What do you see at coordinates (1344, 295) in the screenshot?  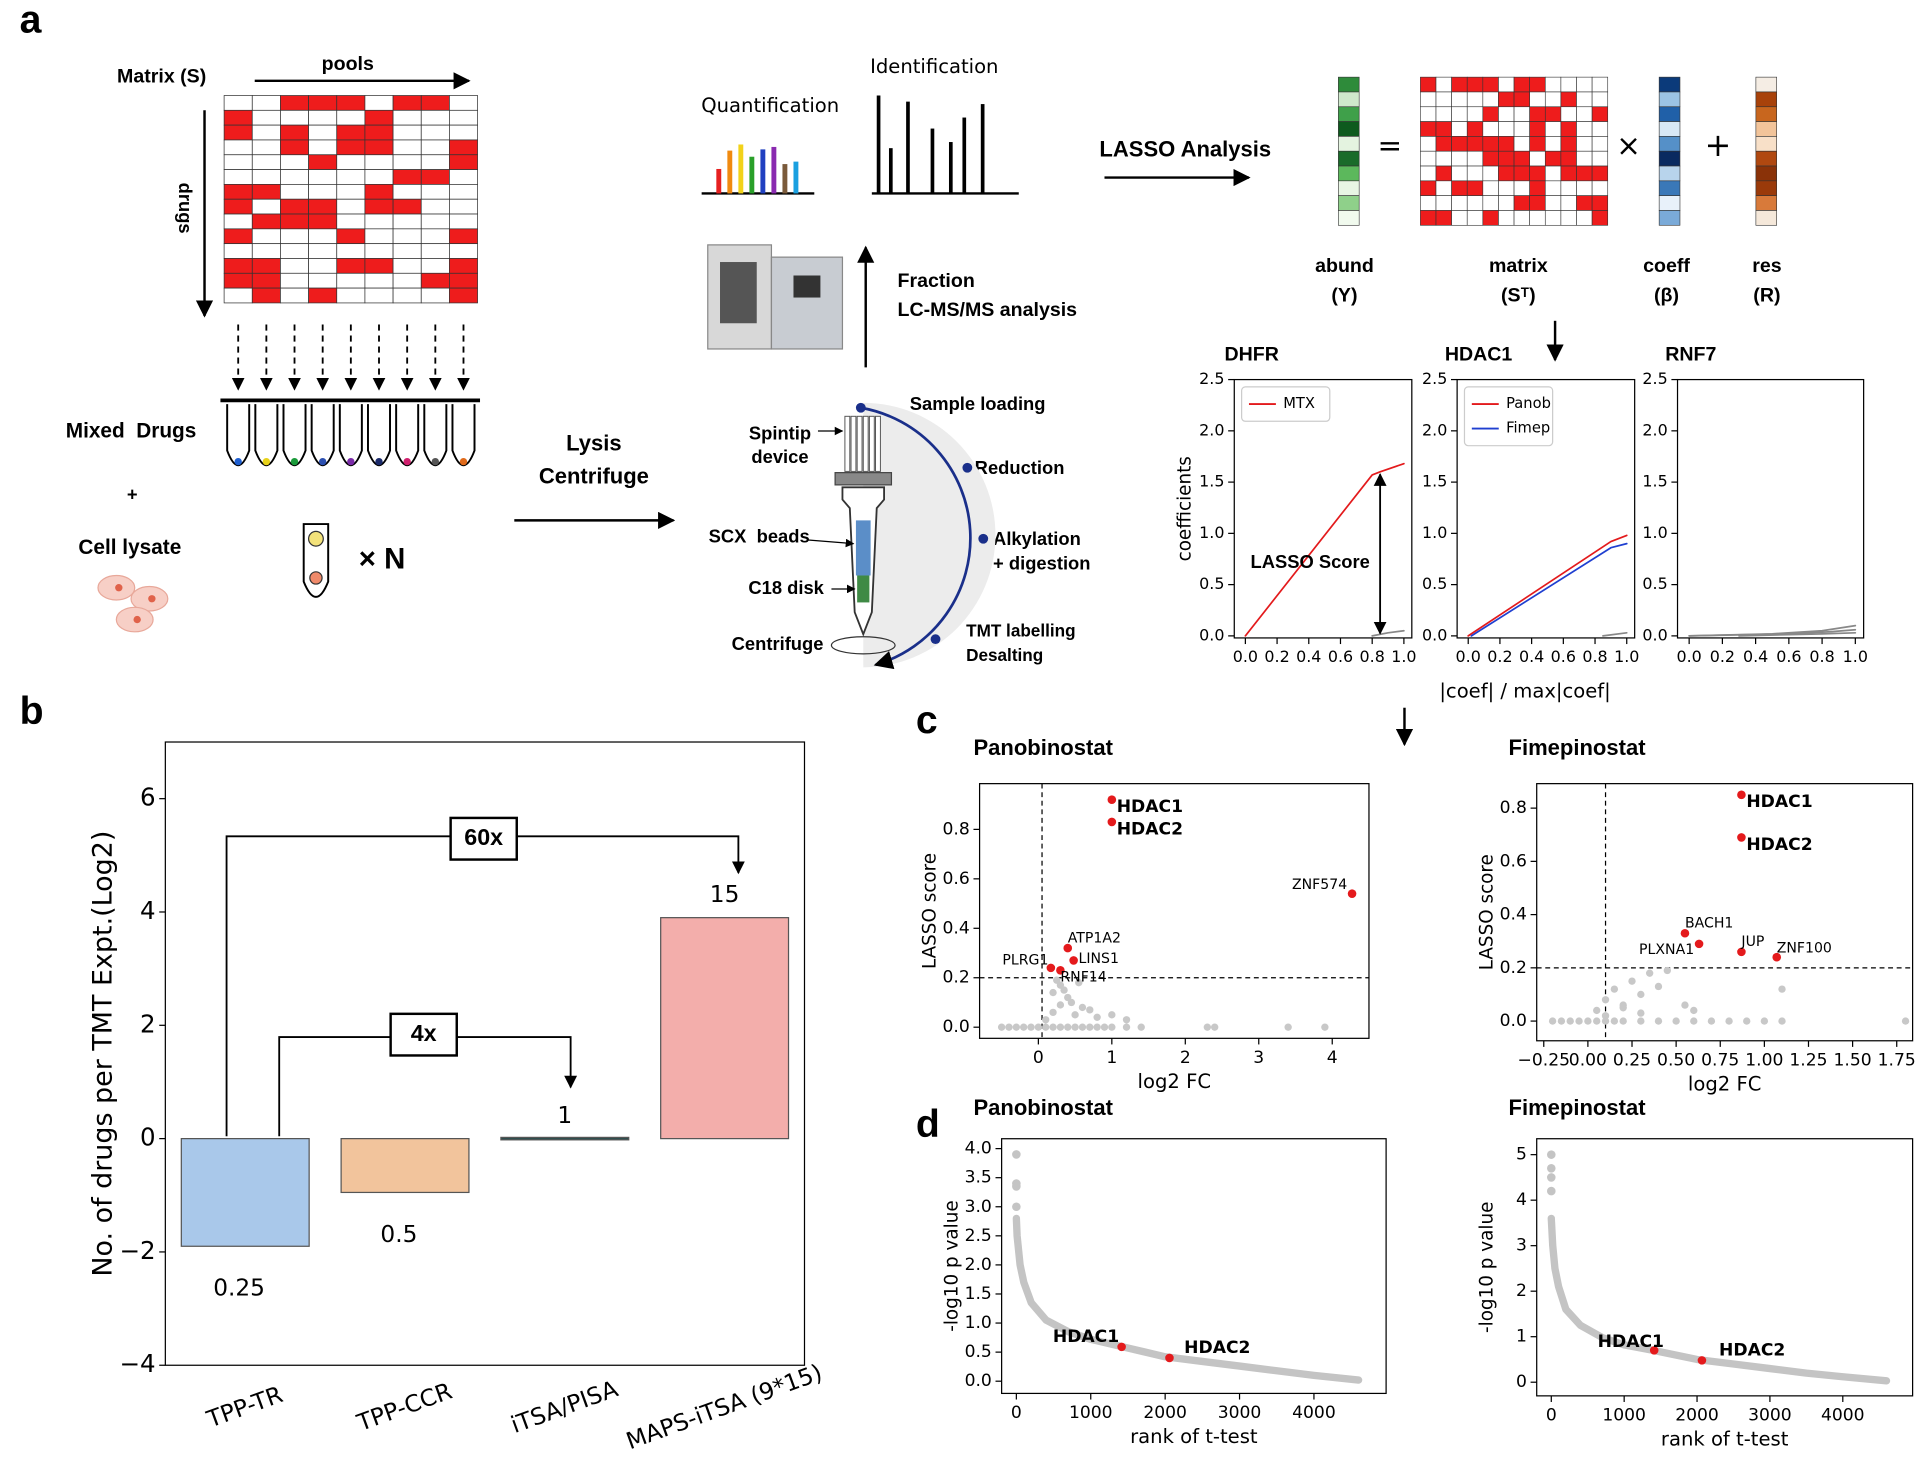 I see `vector-symbol: (Y)` at bounding box center [1344, 295].